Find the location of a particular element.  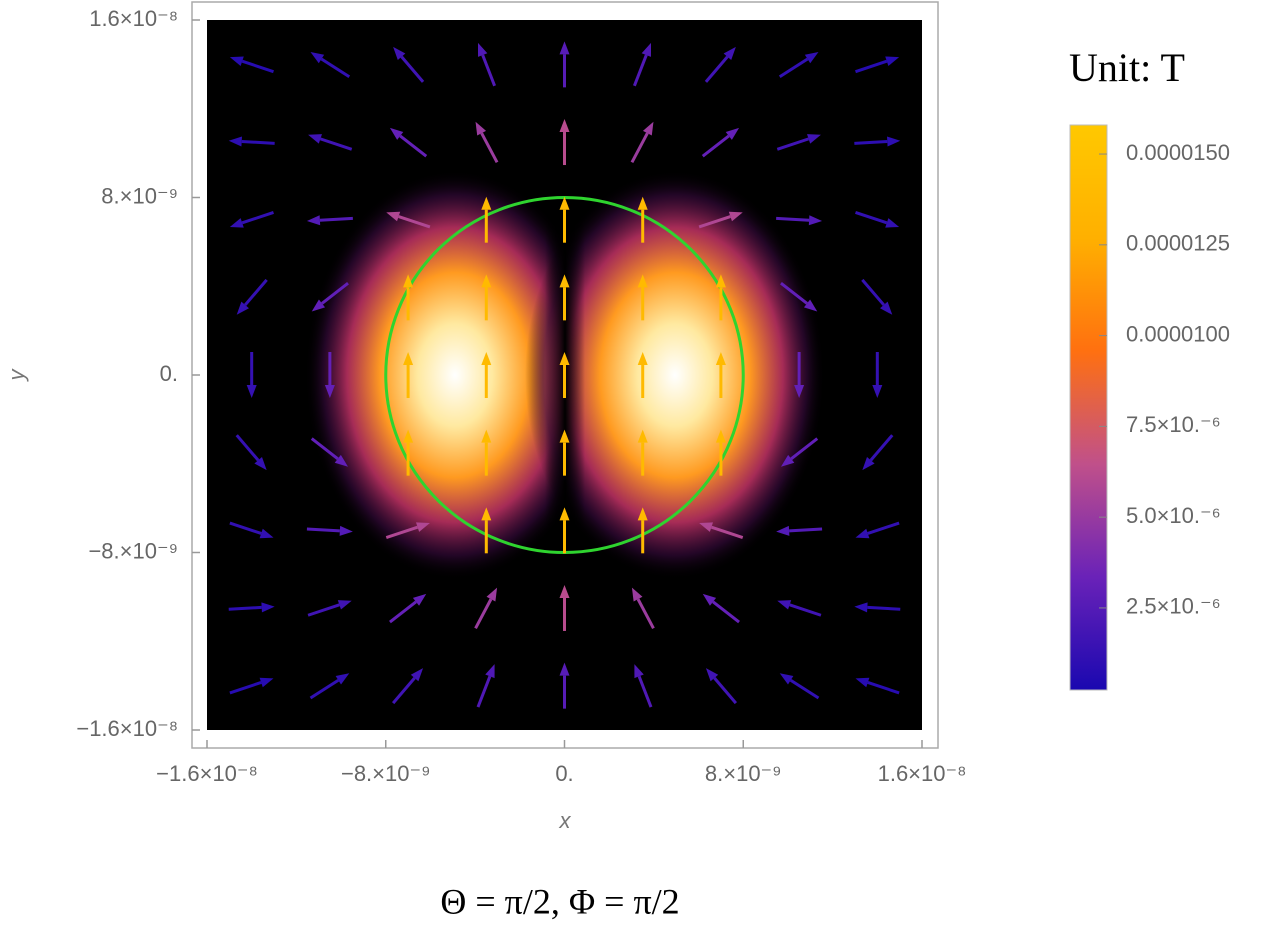

colorbar-tick-label: 0.0000125 is located at coordinates (1178, 243).